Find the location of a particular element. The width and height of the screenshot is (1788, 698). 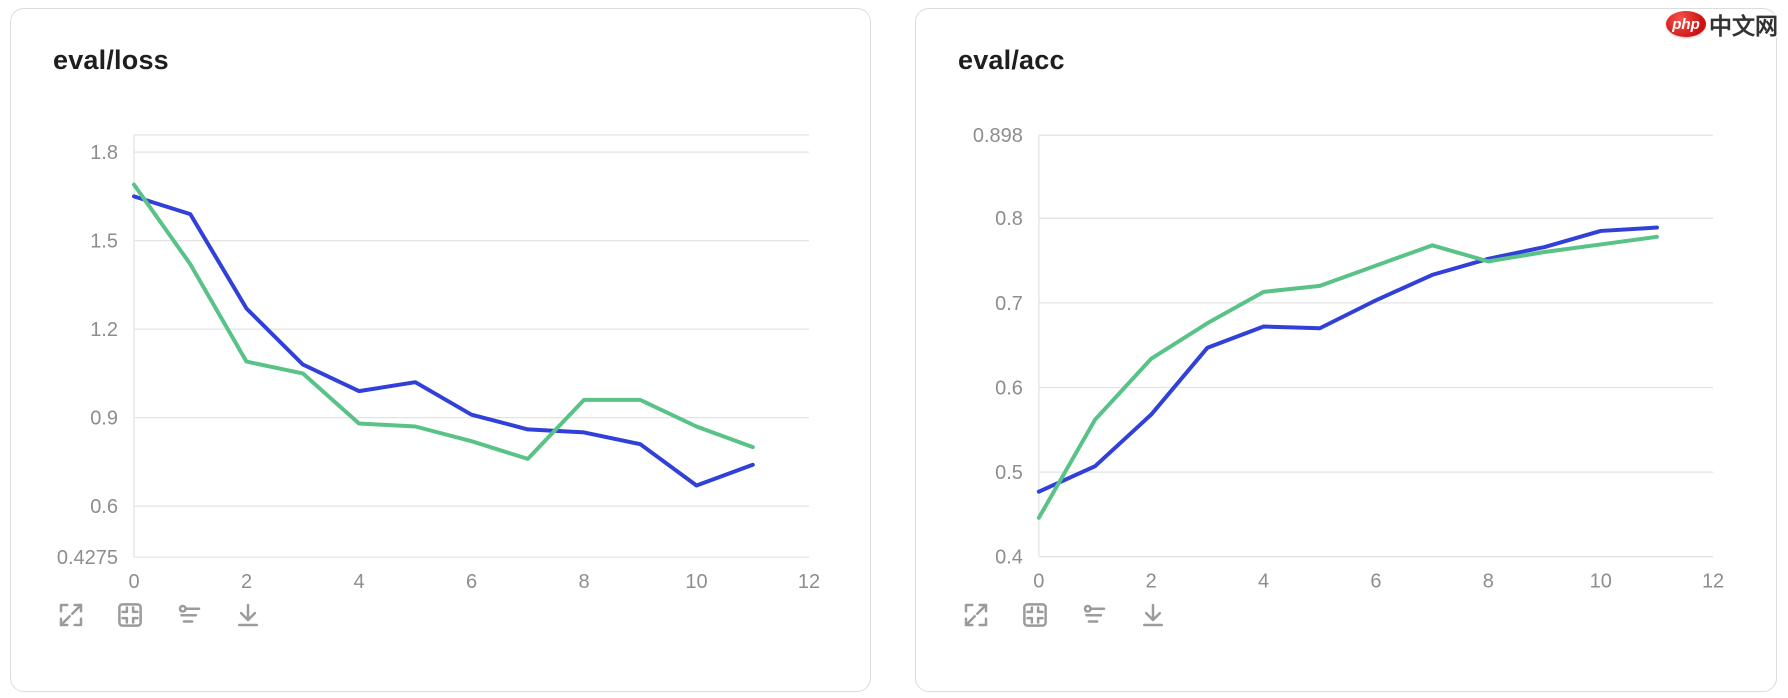

y-tick-label: 0.8 is located at coordinates (1009, 219).